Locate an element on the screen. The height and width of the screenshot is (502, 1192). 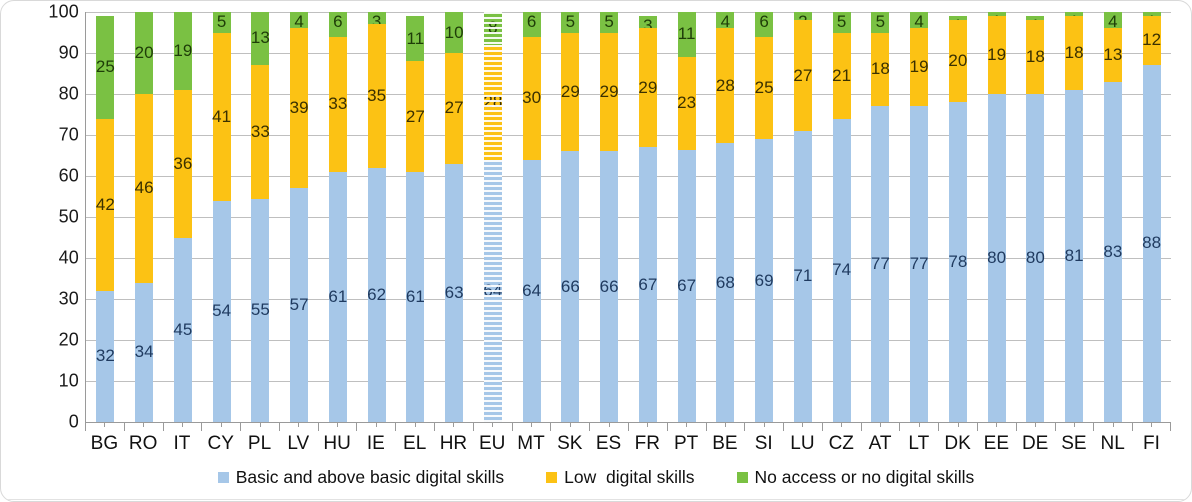
bar-segment: 71 is located at coordinates (802, 276).